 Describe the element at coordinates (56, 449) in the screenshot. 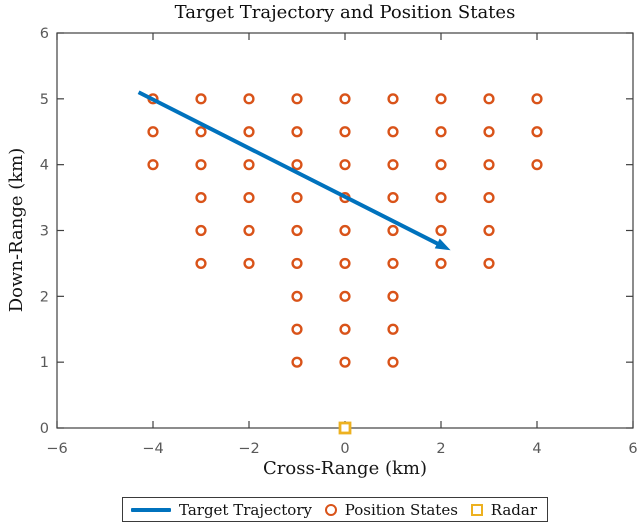

I see `x-tick-label: −6` at that location.